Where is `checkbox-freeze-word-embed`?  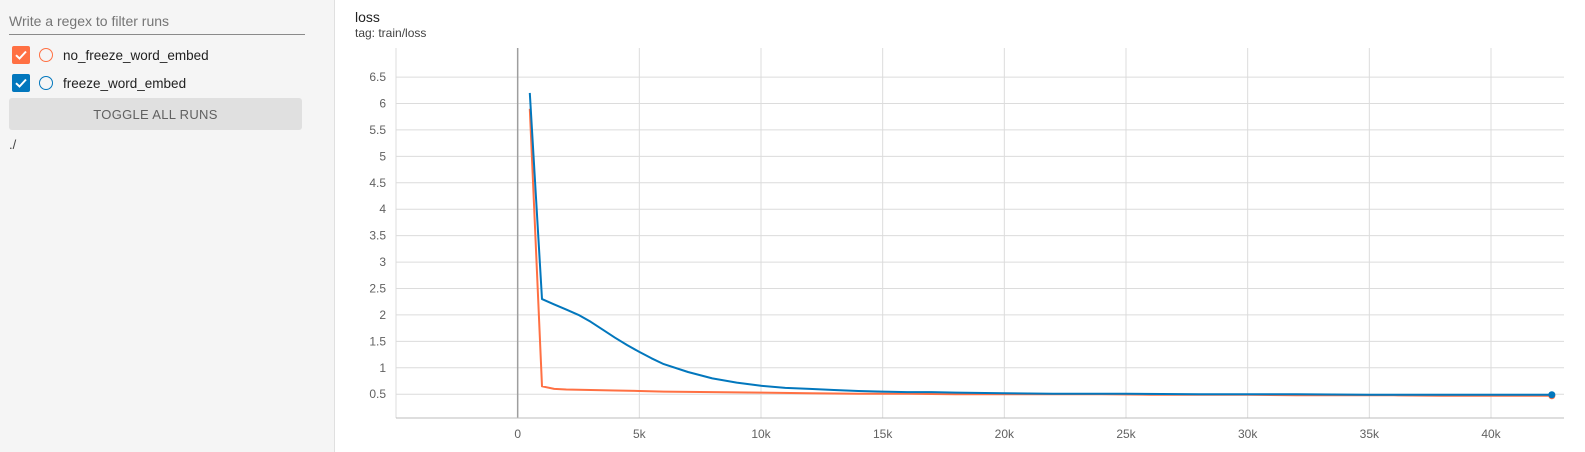
checkbox-freeze-word-embed is located at coordinates (21, 83).